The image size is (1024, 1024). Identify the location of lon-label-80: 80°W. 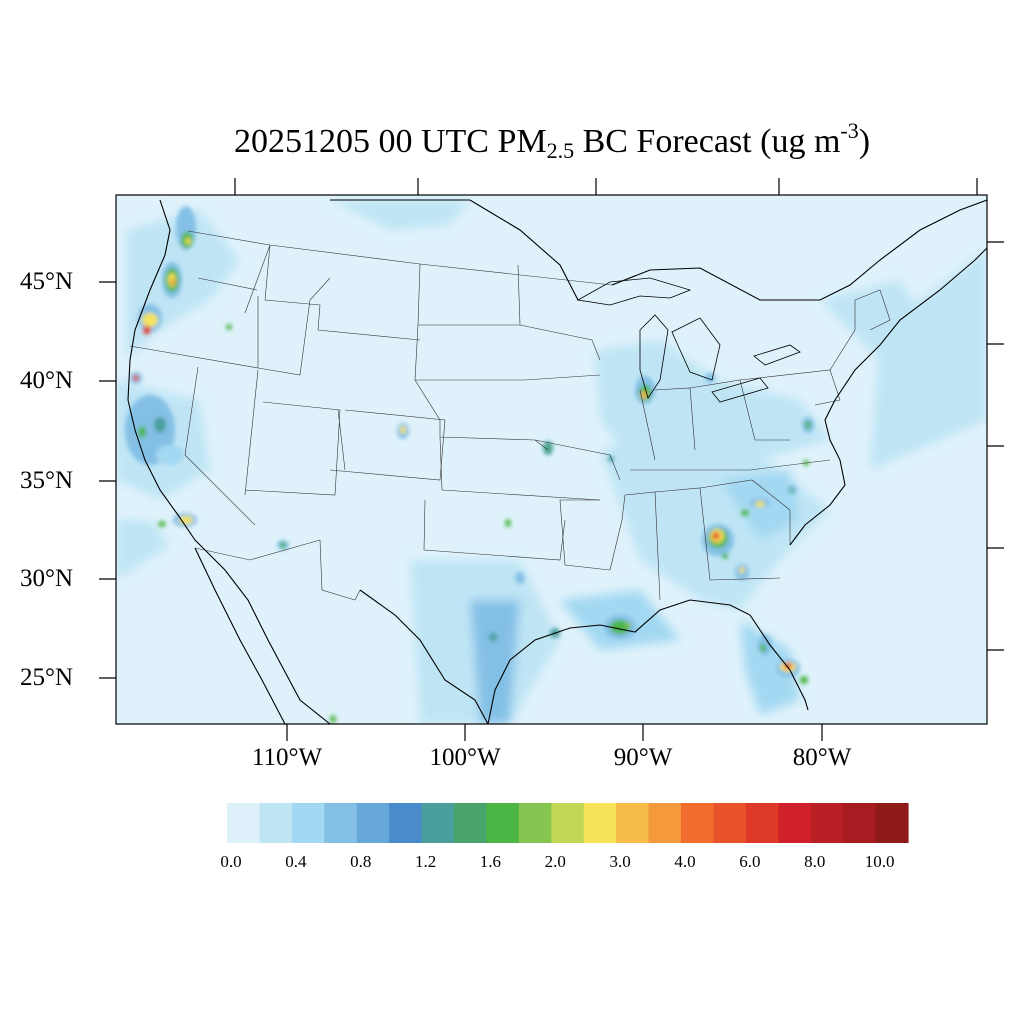
(822, 757).